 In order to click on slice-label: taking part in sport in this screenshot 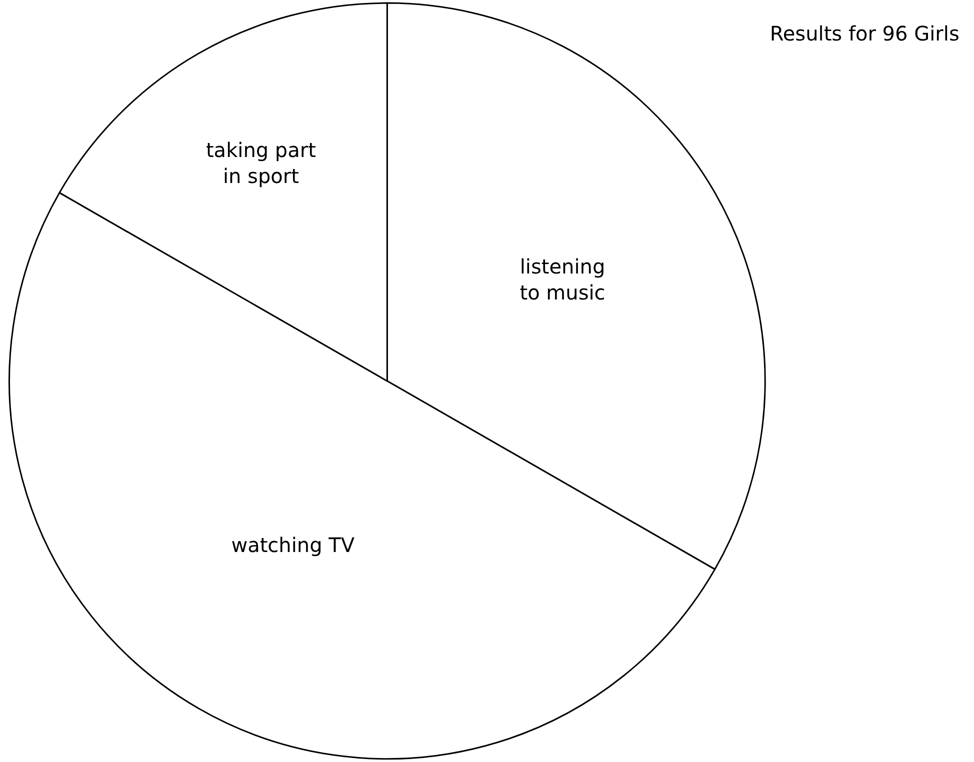, I will do `click(261, 163)`.